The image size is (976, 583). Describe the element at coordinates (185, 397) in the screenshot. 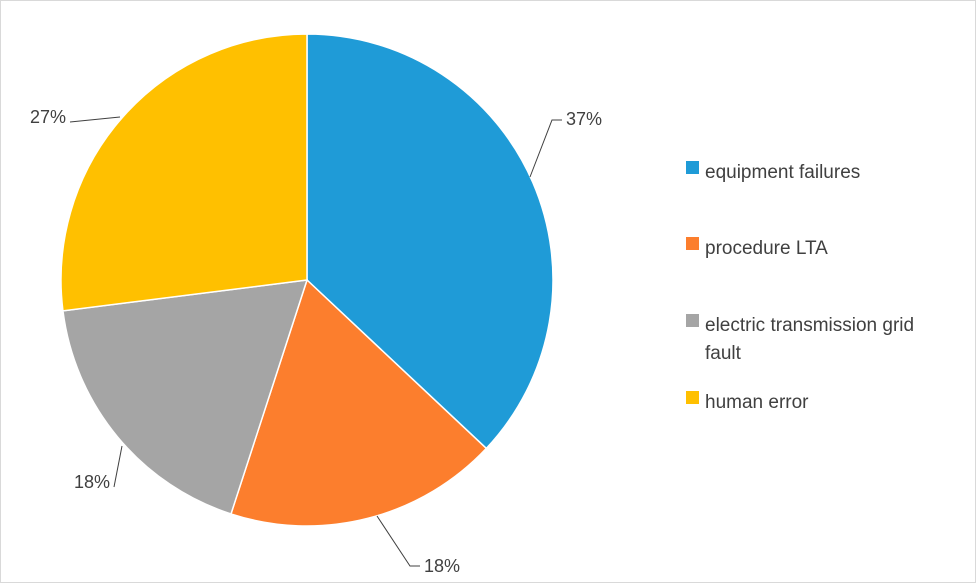

I see `pie-slice-electric-transmission-grid-fault` at that location.